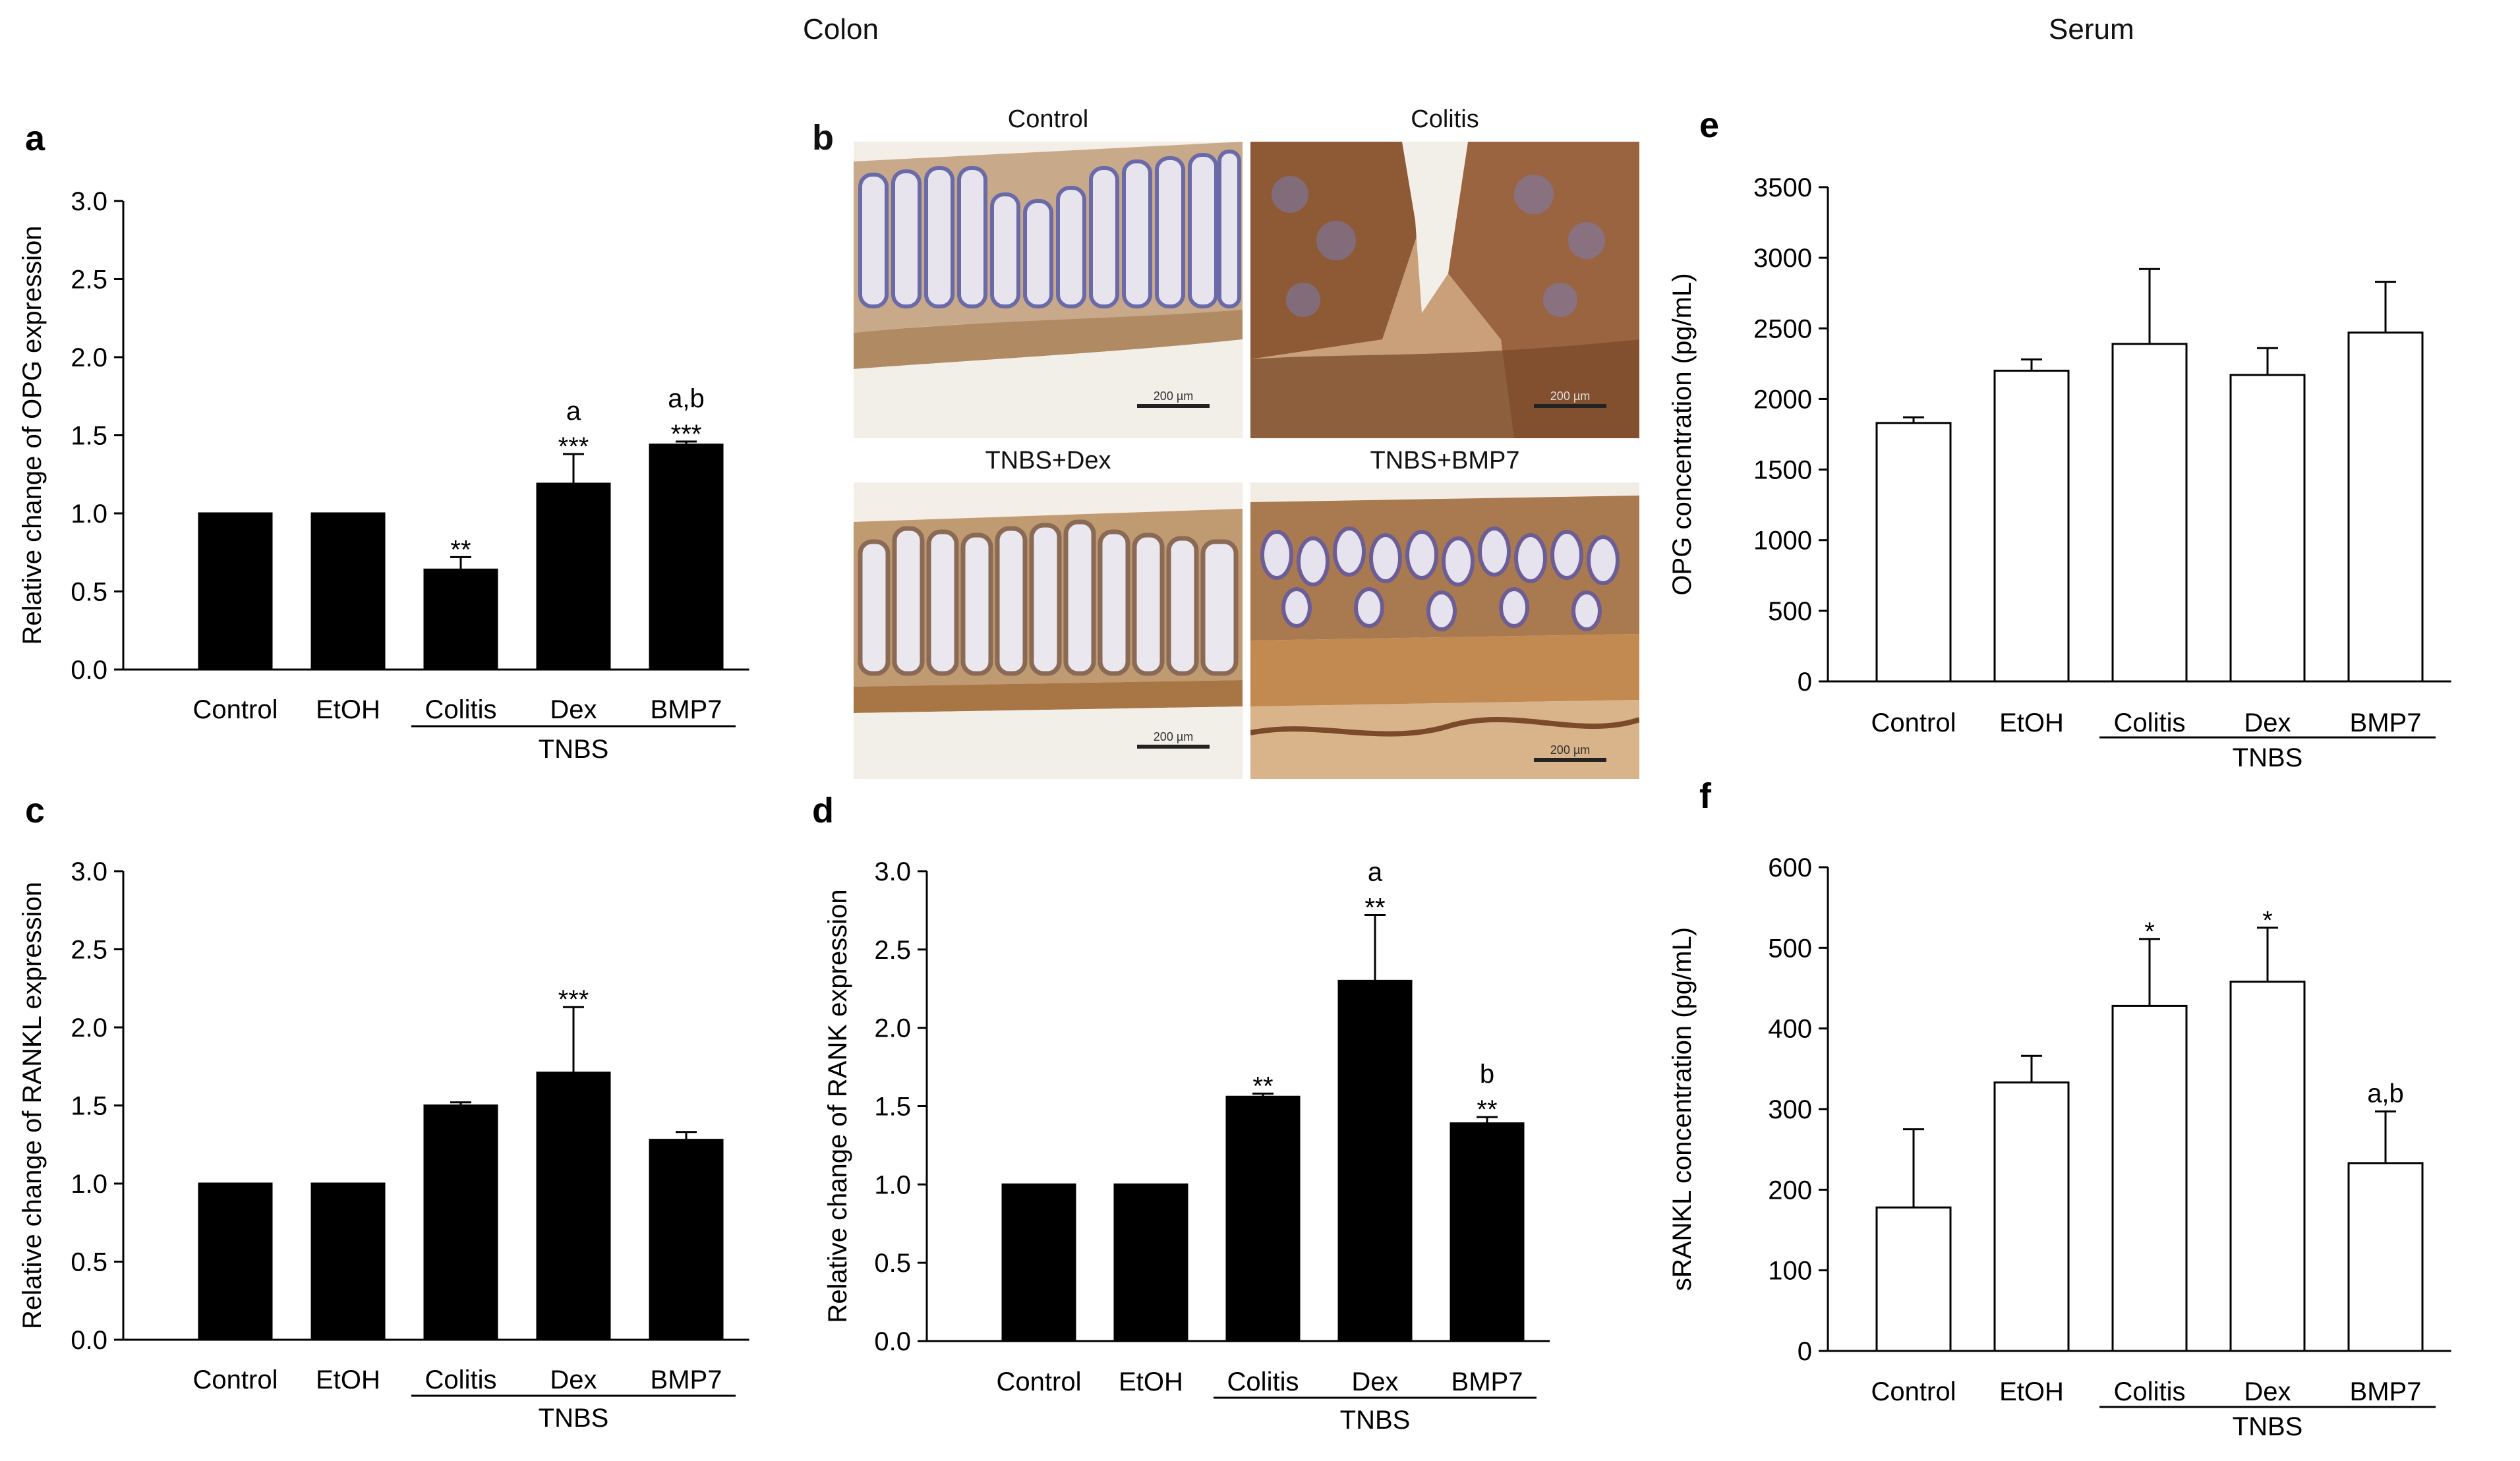 The width and height of the screenshot is (2520, 1461). I want to click on micrograph-tnbs-dex: 200 µm, so click(1048, 630).